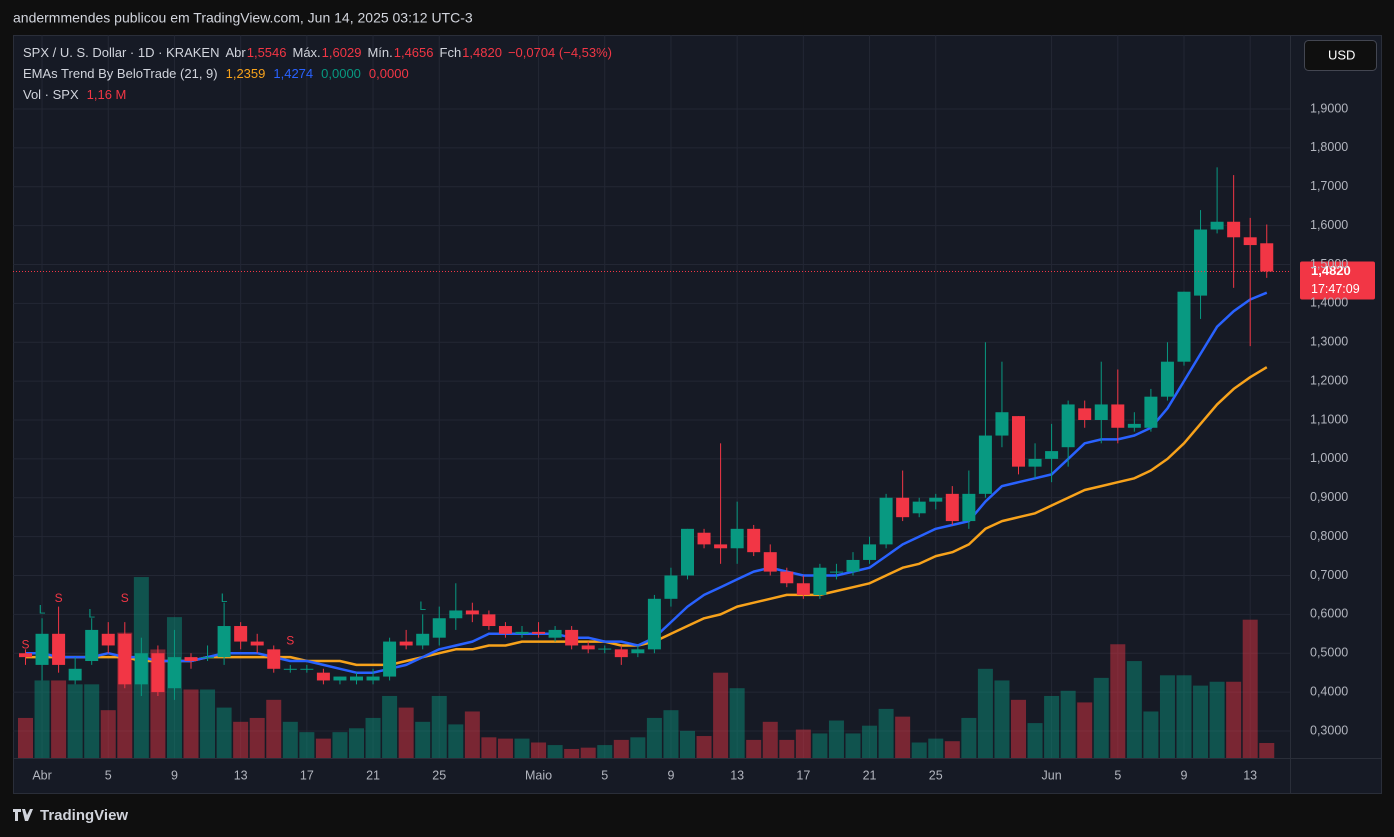 Image resolution: width=1394 pixels, height=837 pixels. Describe the element at coordinates (51, 94) in the screenshot. I see `volume-title: Vol · SPX` at that location.